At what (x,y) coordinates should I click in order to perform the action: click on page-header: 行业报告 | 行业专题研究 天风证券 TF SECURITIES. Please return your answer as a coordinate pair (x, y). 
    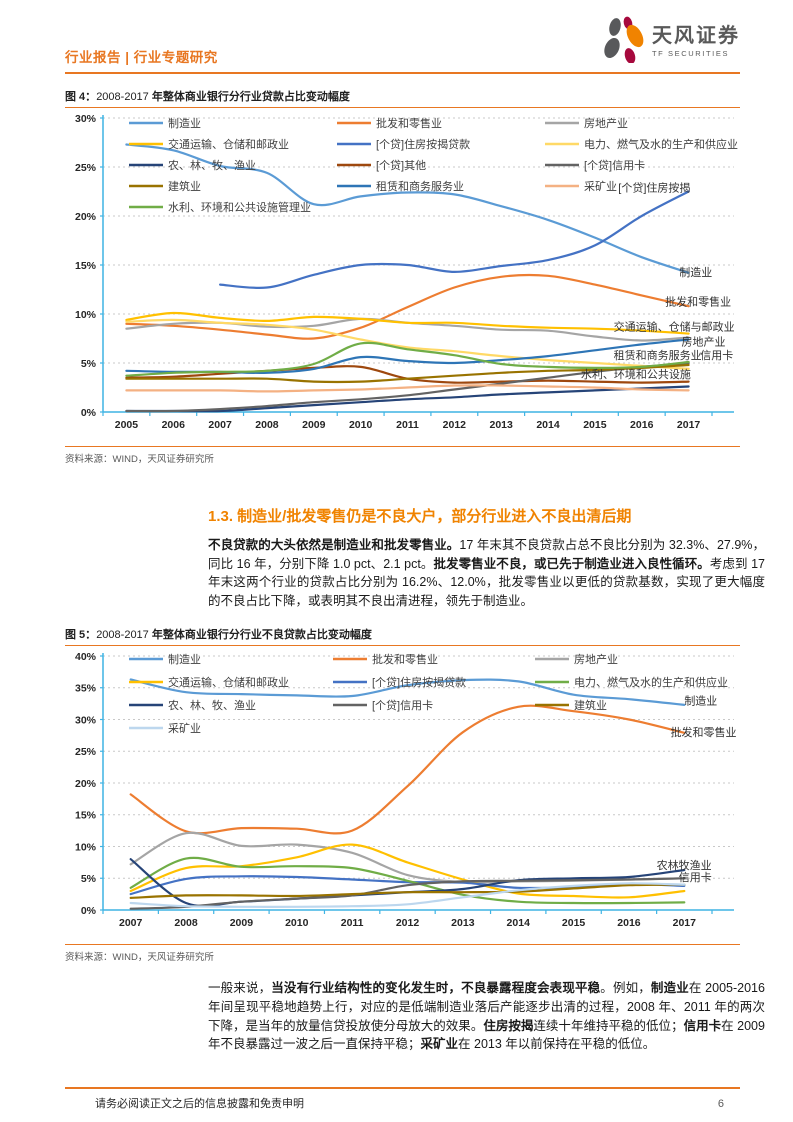
    Looking at the image, I should click on (402, 34).